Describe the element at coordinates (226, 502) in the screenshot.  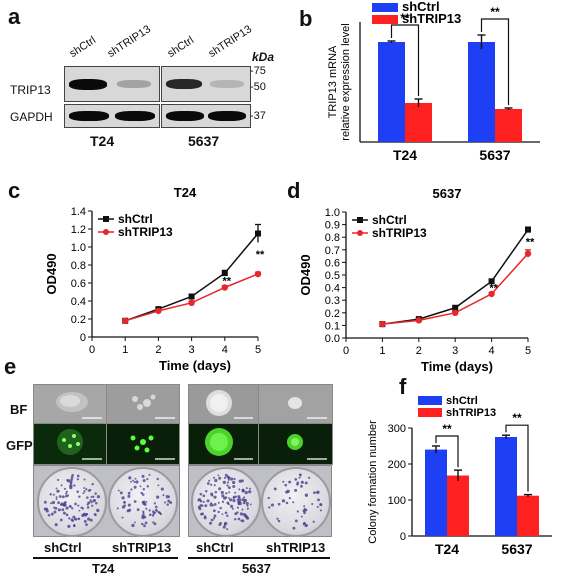
I see `colony-dish-5637-shctrl` at that location.